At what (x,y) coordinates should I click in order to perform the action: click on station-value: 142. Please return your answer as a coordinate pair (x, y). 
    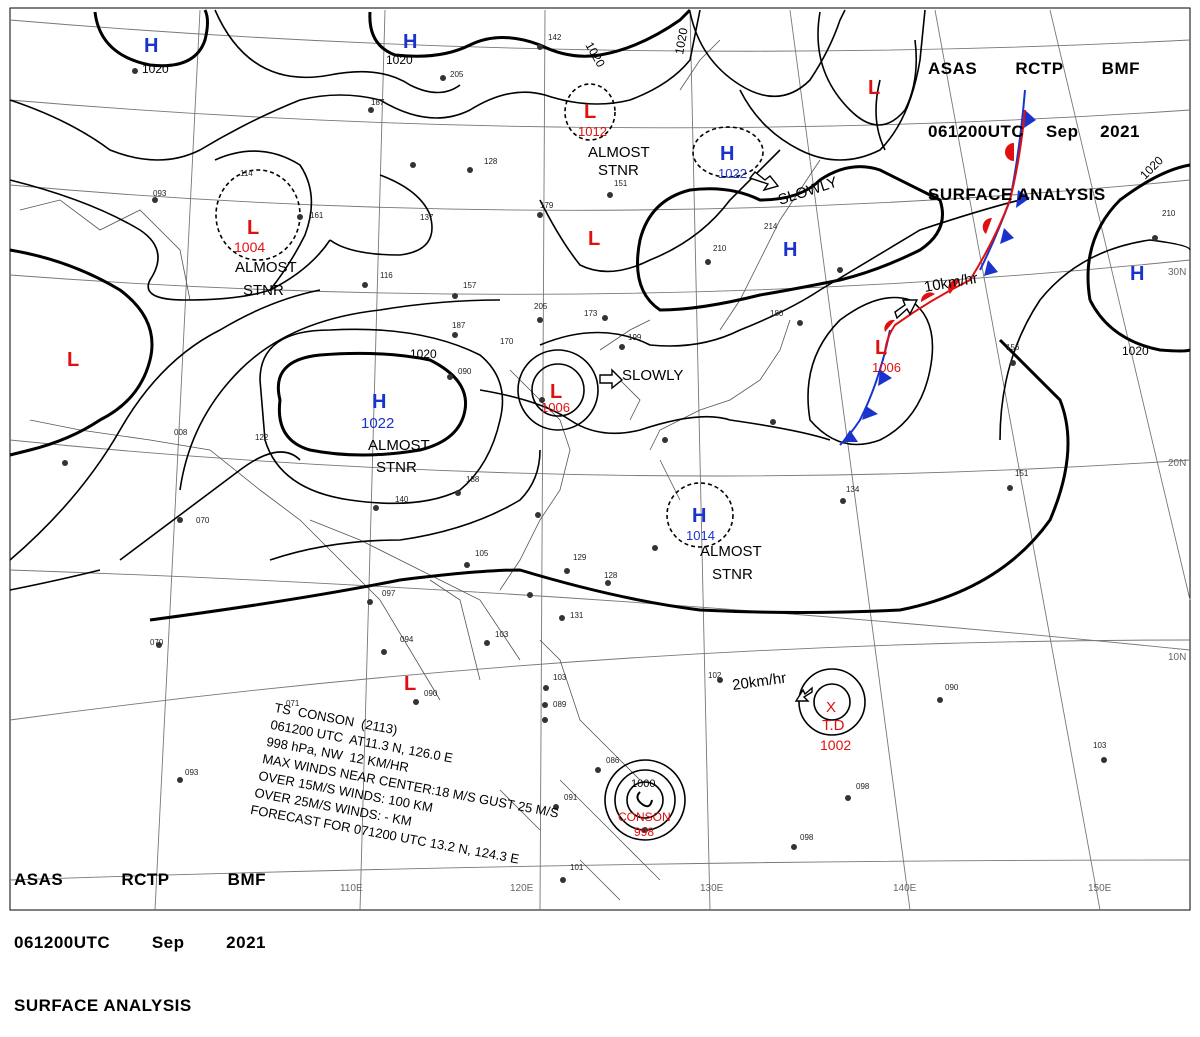
    Looking at the image, I should click on (555, 37).